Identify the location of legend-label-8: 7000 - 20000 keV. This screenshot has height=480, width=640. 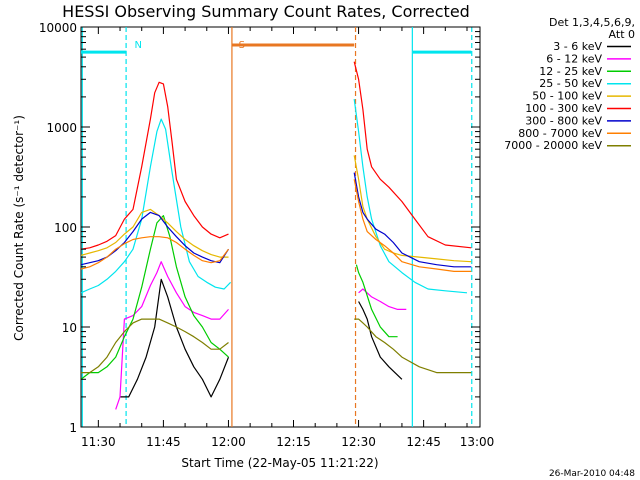
(553, 145).